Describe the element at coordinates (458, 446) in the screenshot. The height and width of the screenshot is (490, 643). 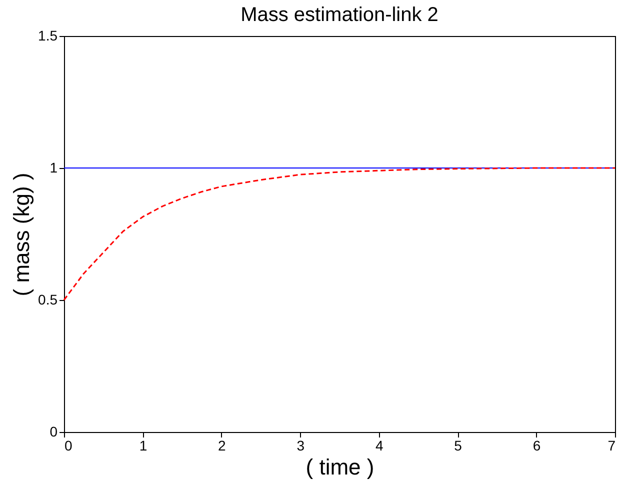
I see `x-tick-label: 5` at that location.